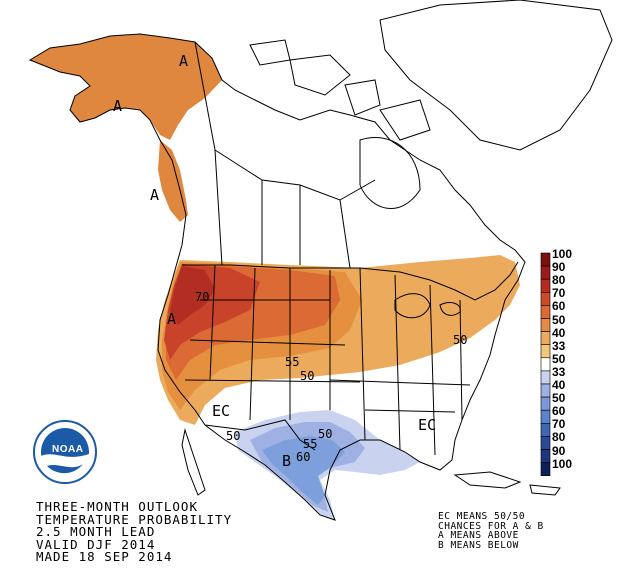 The width and height of the screenshot is (620, 576). What do you see at coordinates (173, 181) in the screenshot?
I see `panhandle-above-area` at bounding box center [173, 181].